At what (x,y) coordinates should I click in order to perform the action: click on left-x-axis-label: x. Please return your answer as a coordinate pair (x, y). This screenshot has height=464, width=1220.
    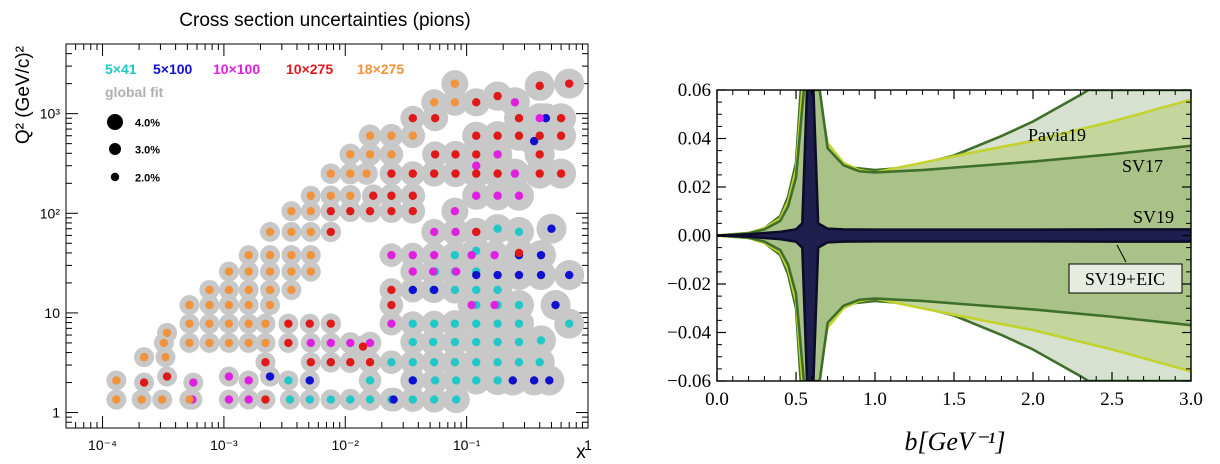
    Looking at the image, I should click on (581, 452).